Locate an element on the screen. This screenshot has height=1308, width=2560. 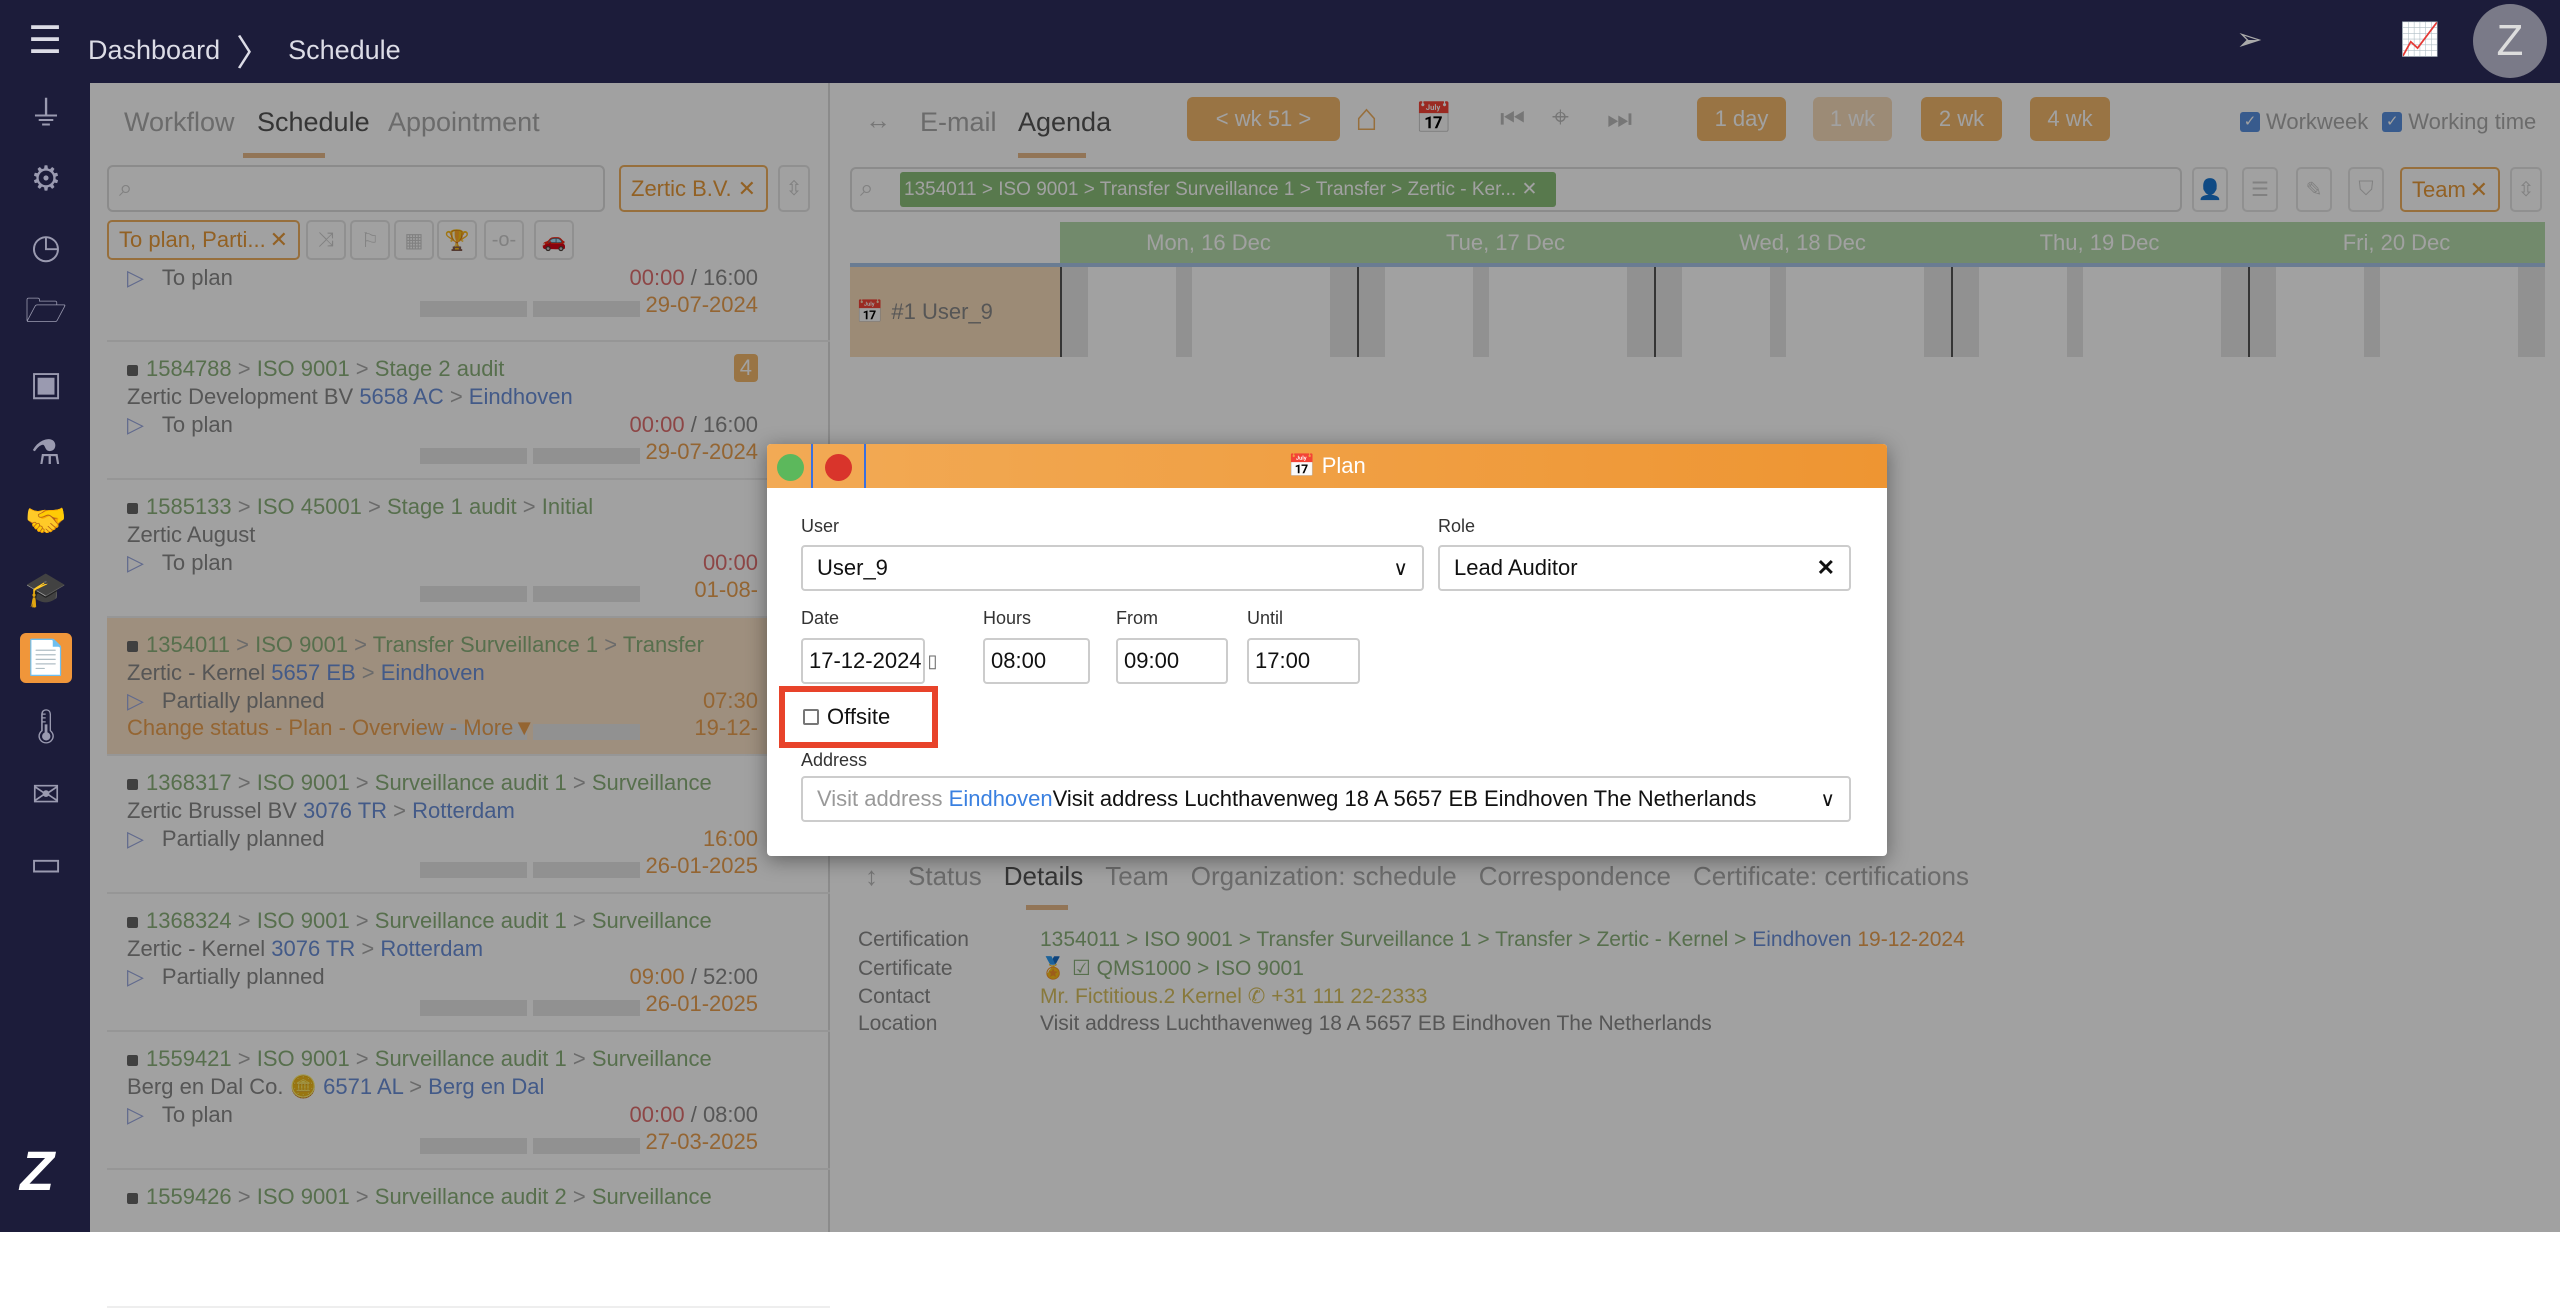
working-time-checkbox: ✓ is located at coordinates (2392, 122).